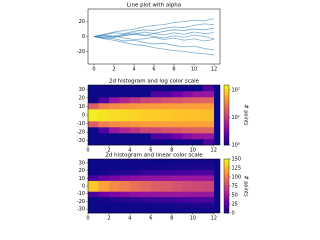  I want to click on y-tick-label: -10, so click(81, 194).